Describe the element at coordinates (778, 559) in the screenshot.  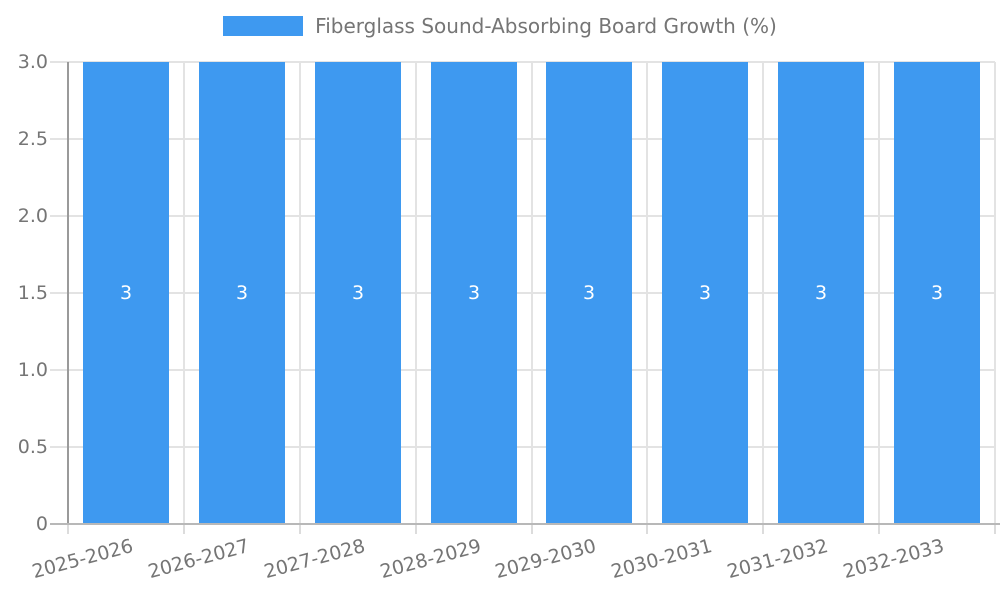
I see `x-axis-label: 2031-2032` at that location.